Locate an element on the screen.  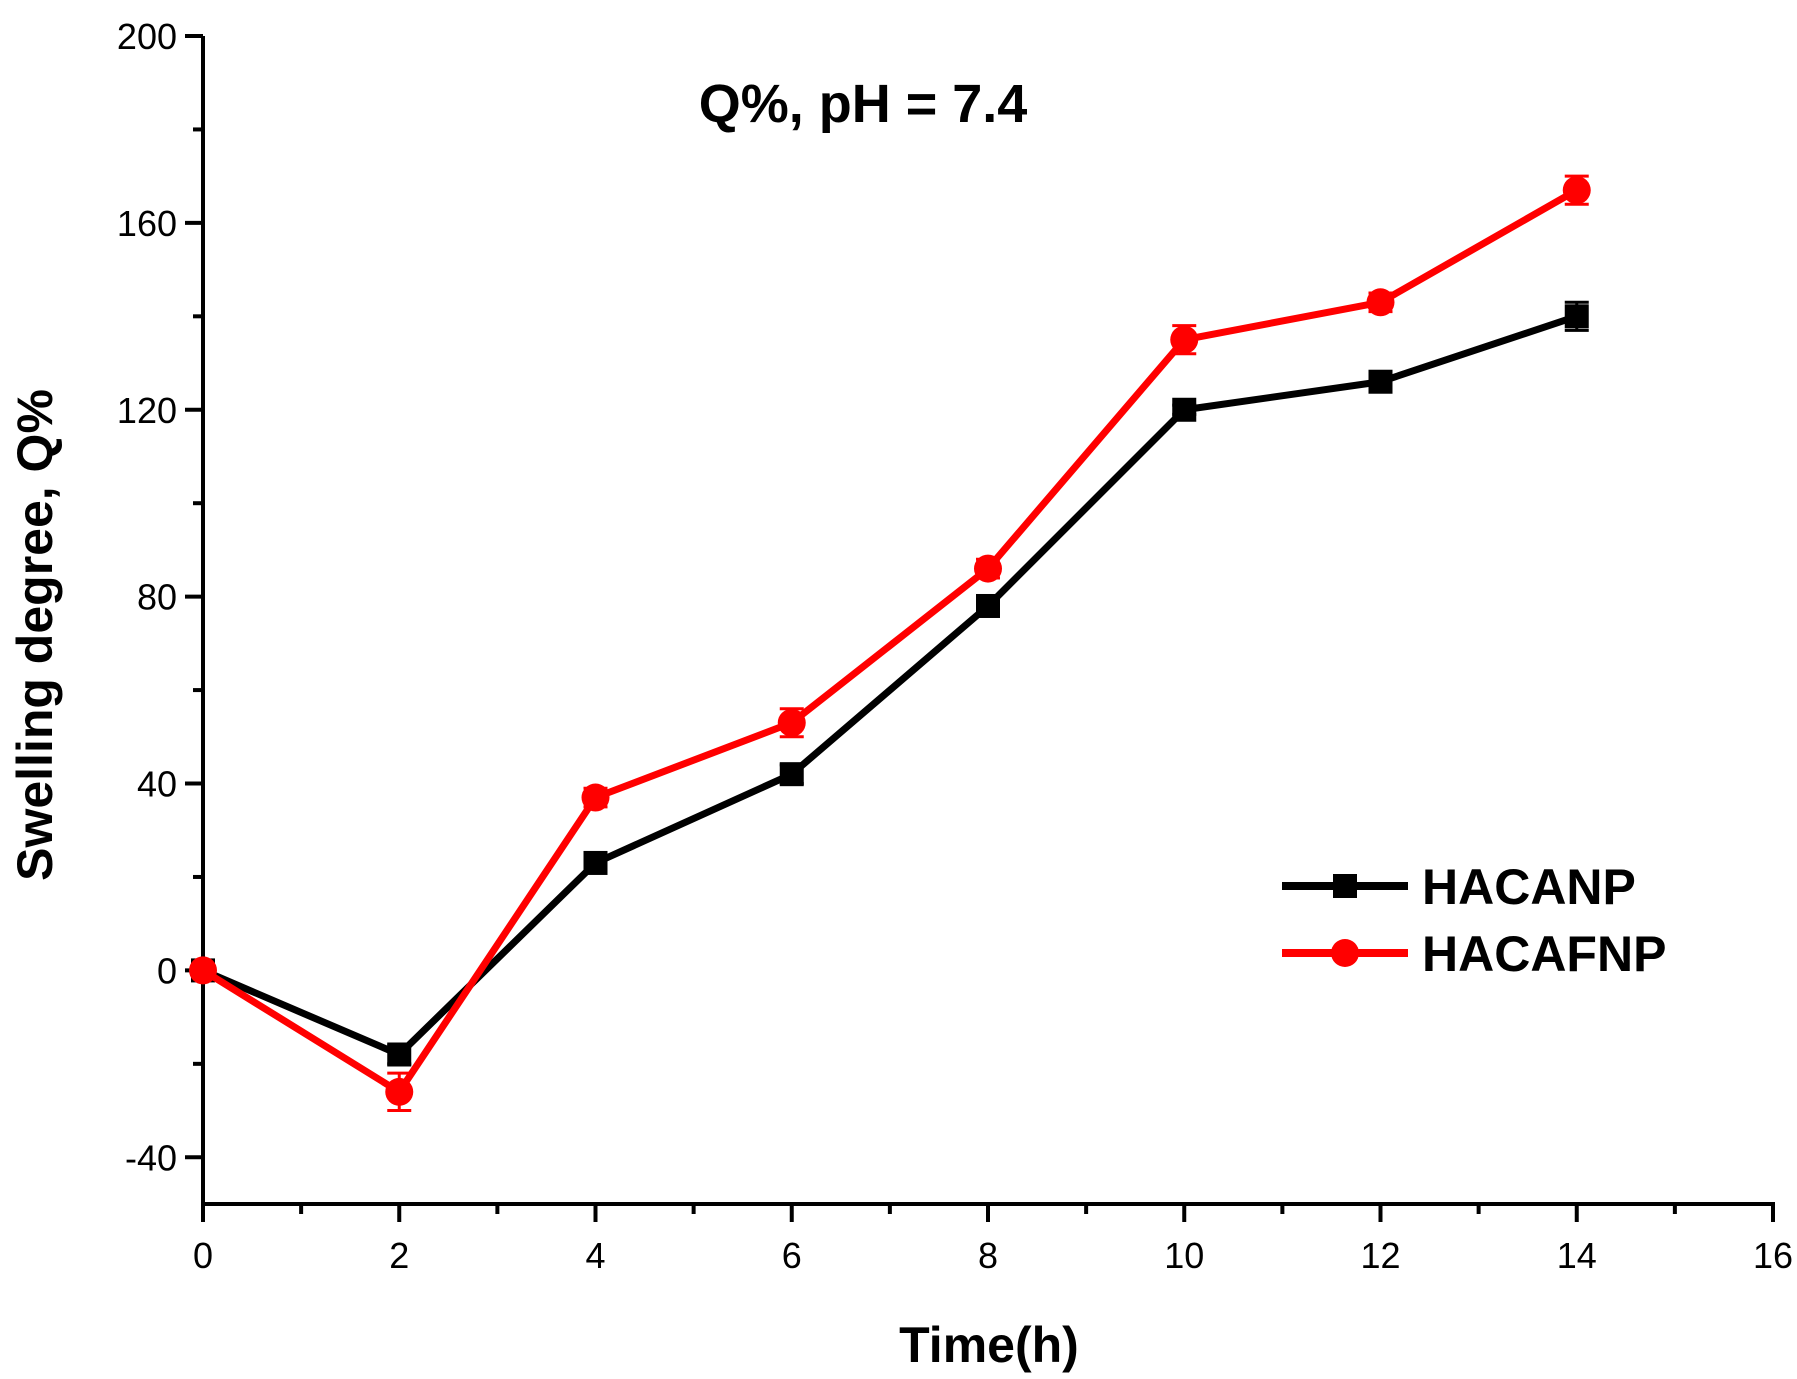
y-ticks is located at coordinates (194, 597).